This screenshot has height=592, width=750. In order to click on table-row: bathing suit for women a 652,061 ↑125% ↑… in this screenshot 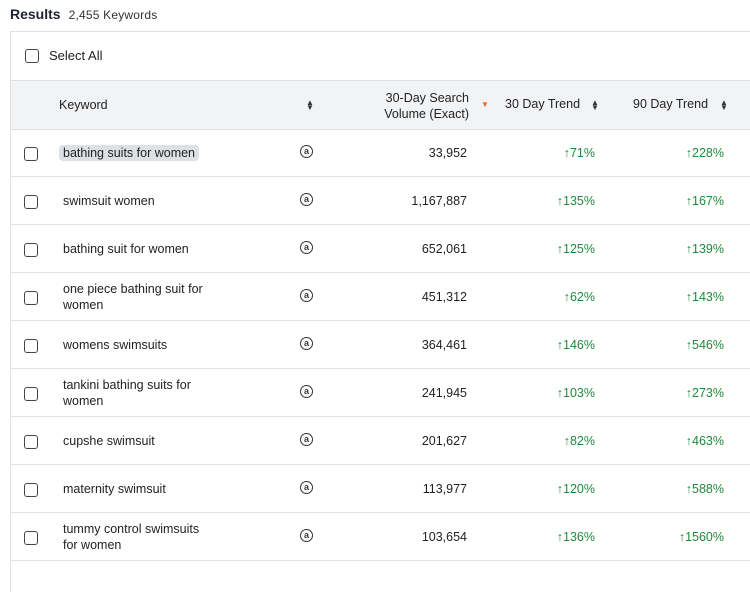, I will do `click(380, 249)`.